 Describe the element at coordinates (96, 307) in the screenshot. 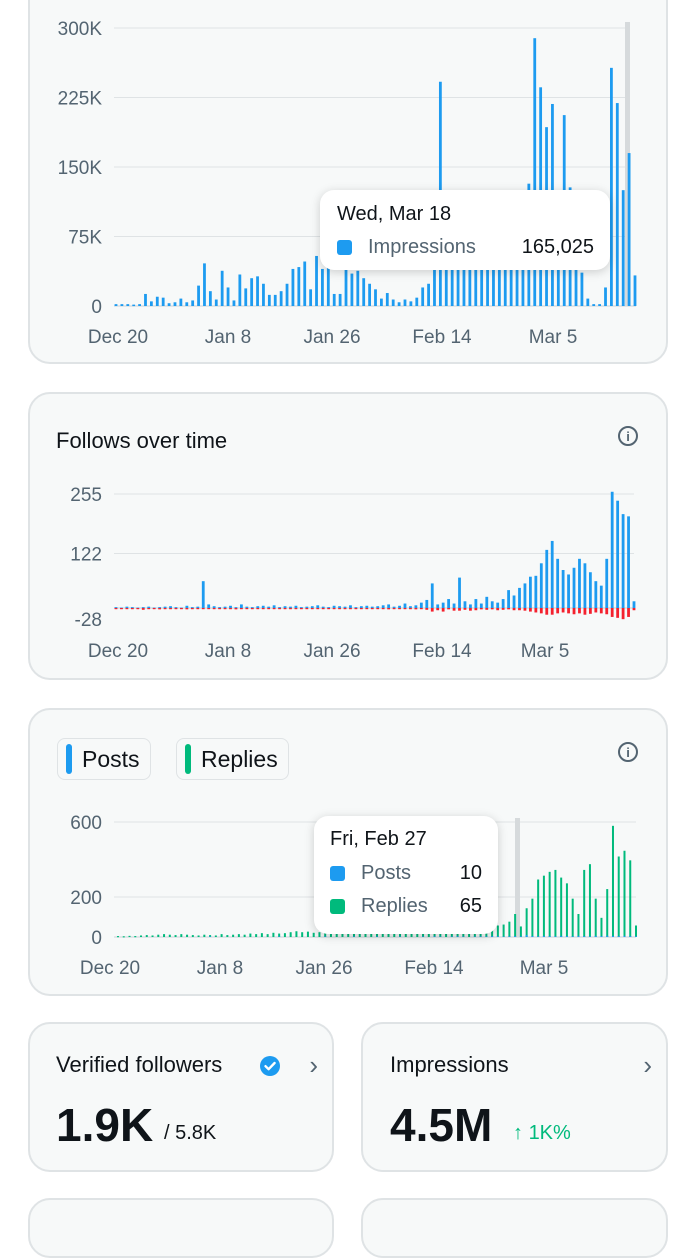

I see `y-tick-label: 0` at that location.